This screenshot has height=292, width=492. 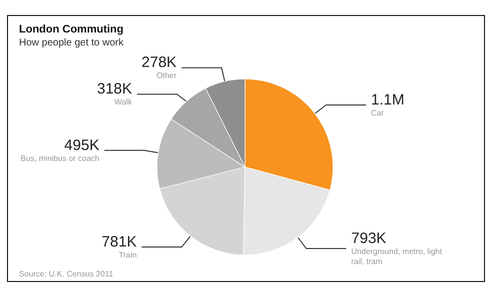 What do you see at coordinates (124, 102) in the screenshot?
I see `slice-label: Walk` at bounding box center [124, 102].